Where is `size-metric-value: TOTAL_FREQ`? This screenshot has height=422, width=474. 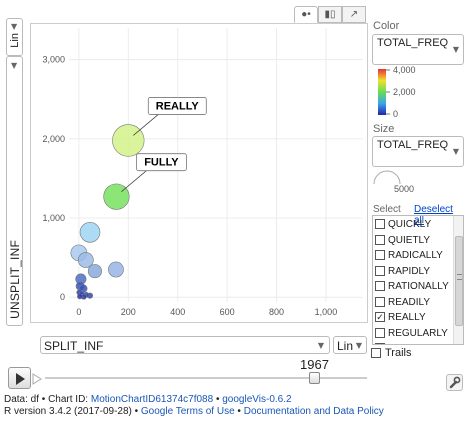
size-metric-value: TOTAL_FREQ is located at coordinates (413, 145).